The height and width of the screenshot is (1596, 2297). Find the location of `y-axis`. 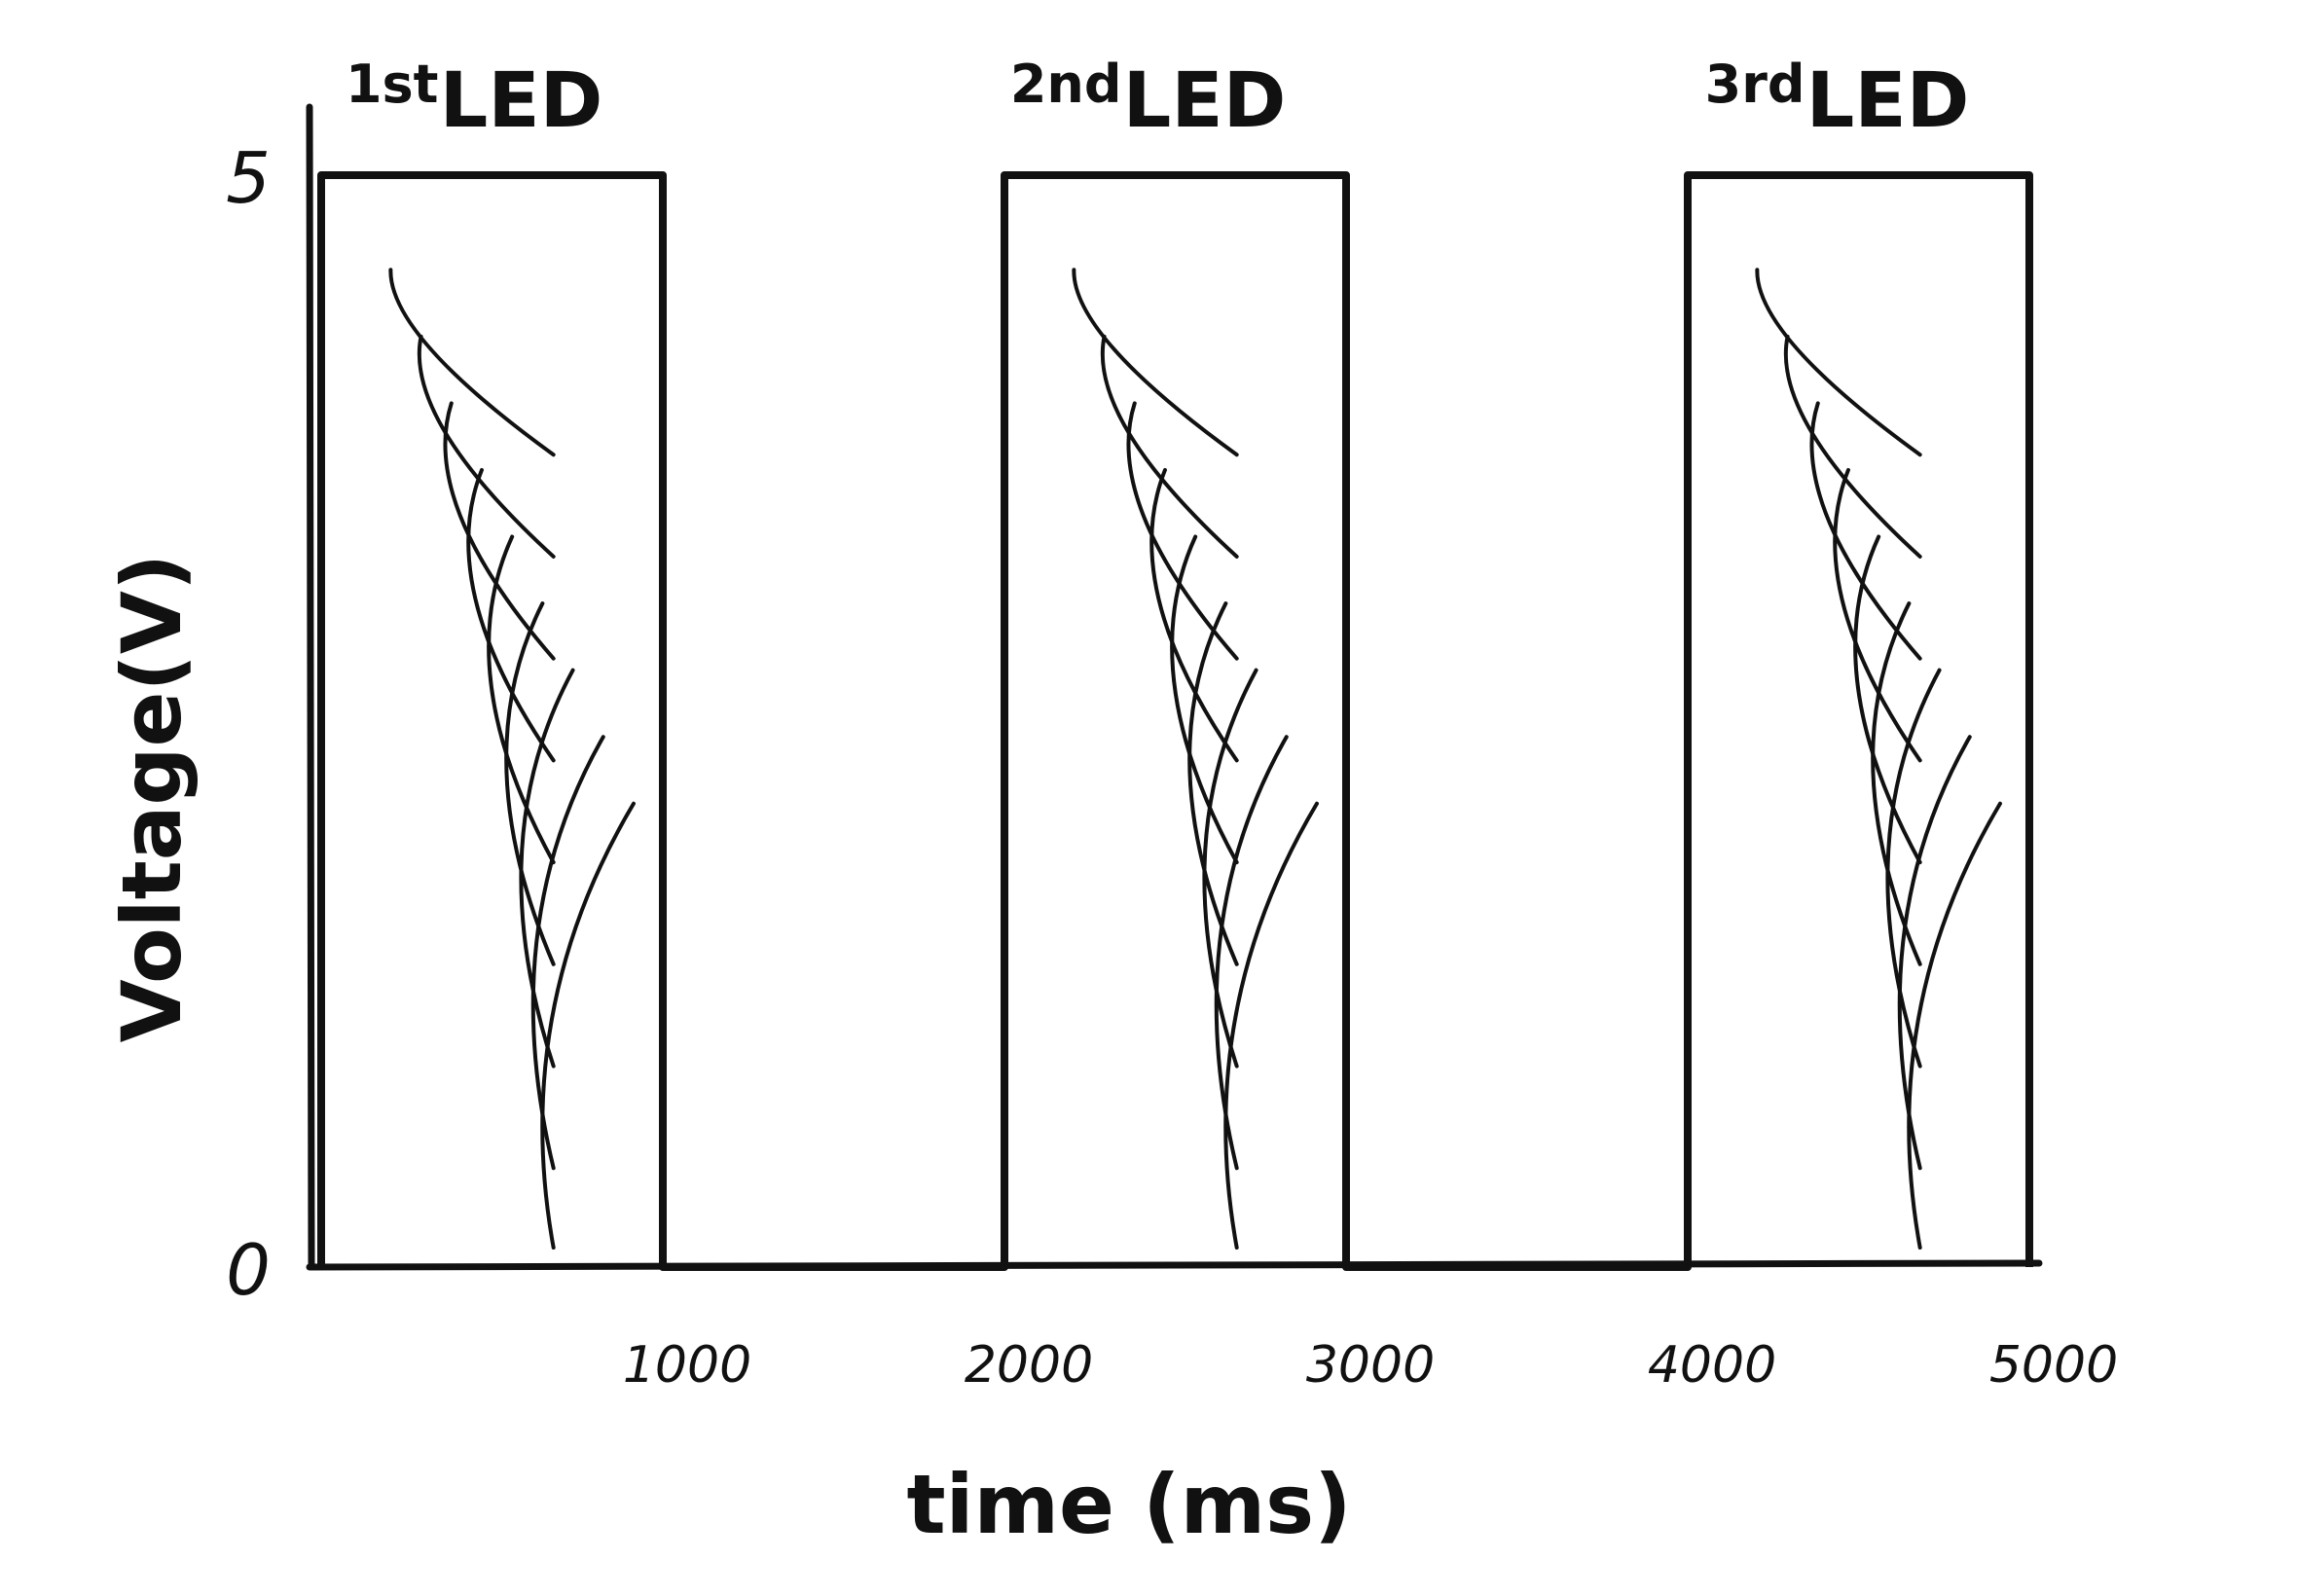

y-axis is located at coordinates (310, 687).